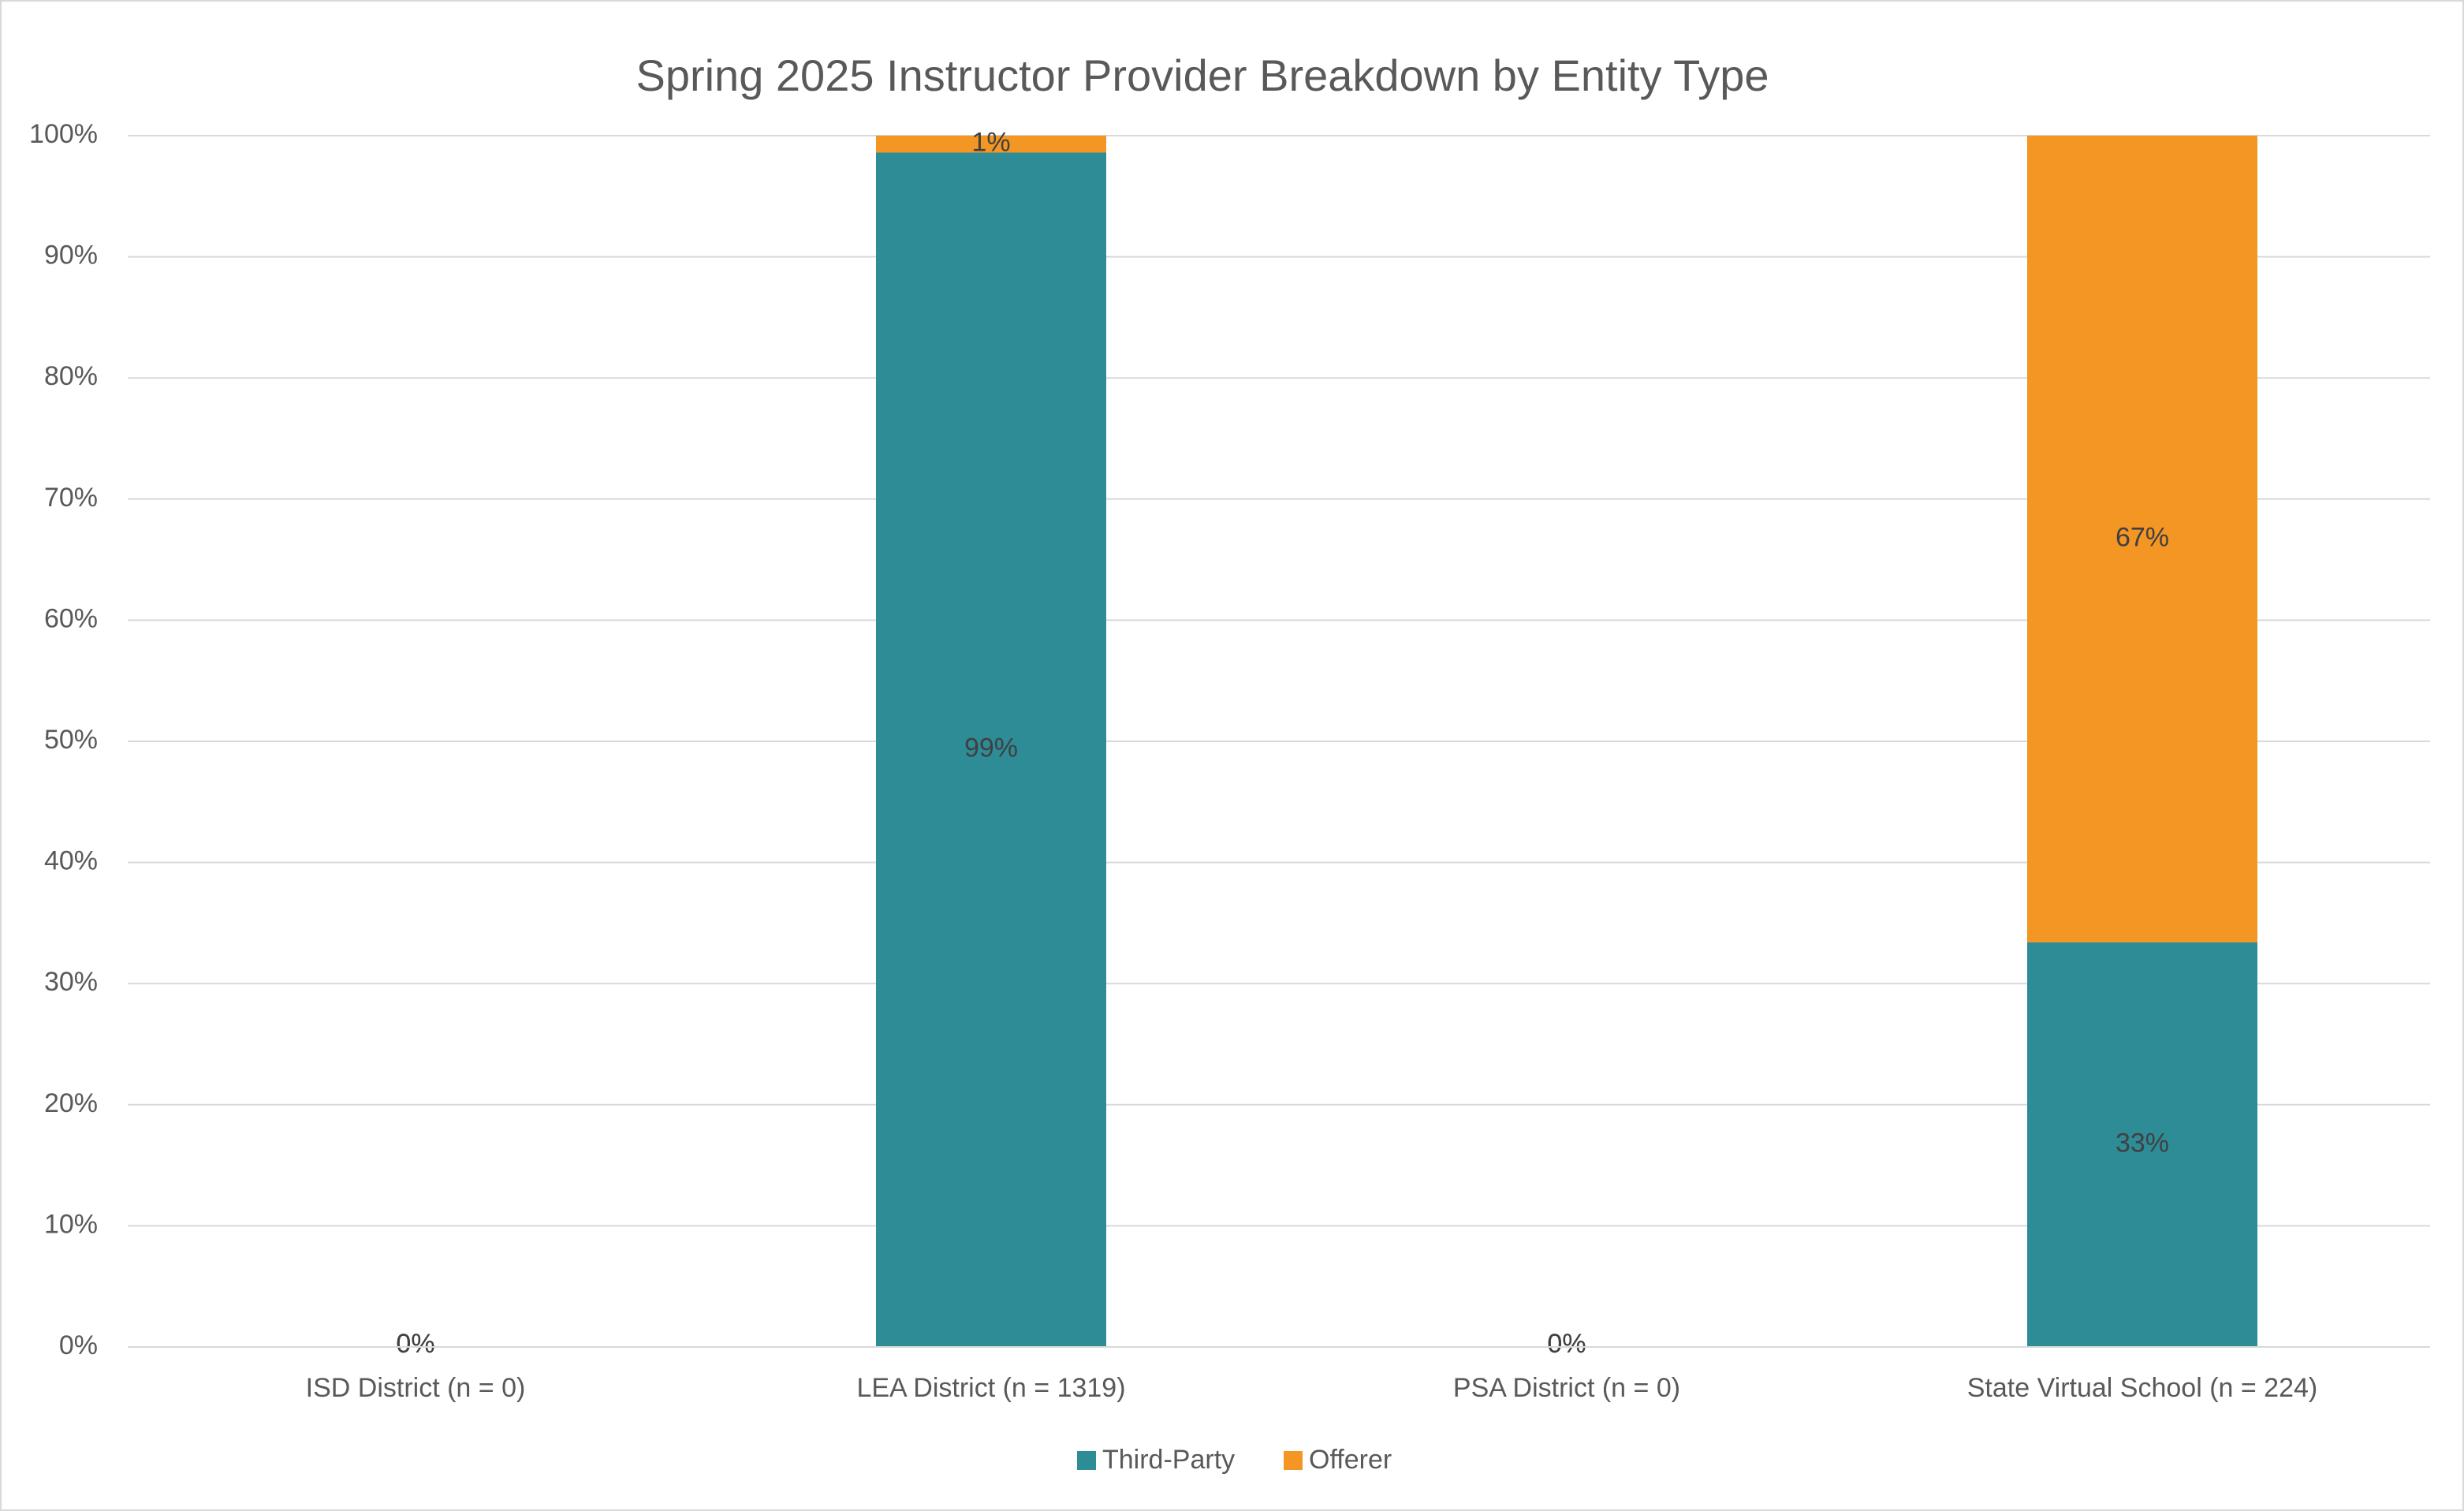 The height and width of the screenshot is (1511, 2464). What do you see at coordinates (2142, 1388) in the screenshot?
I see `x-tick-label: State Virtual School (n = 224)` at bounding box center [2142, 1388].